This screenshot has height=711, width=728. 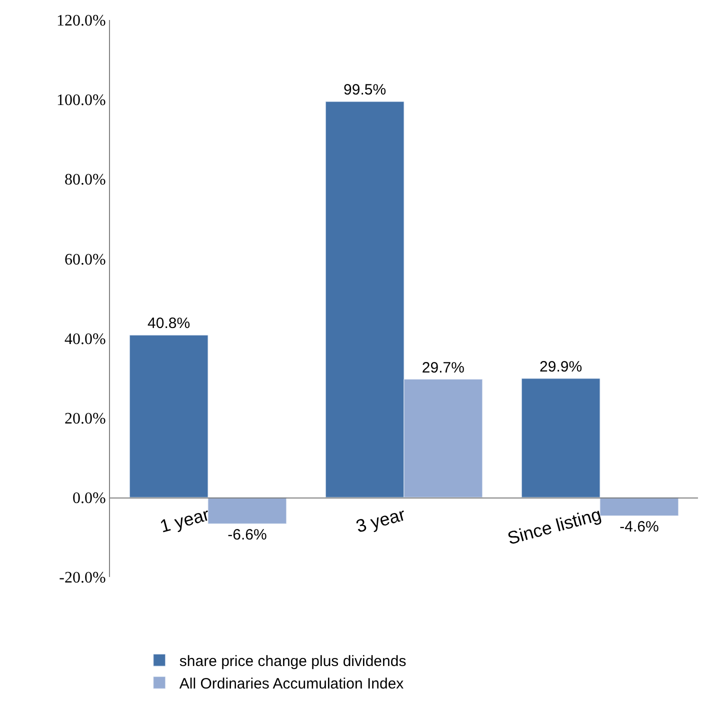 I want to click on data-label: -6.6%, so click(x=247, y=535).